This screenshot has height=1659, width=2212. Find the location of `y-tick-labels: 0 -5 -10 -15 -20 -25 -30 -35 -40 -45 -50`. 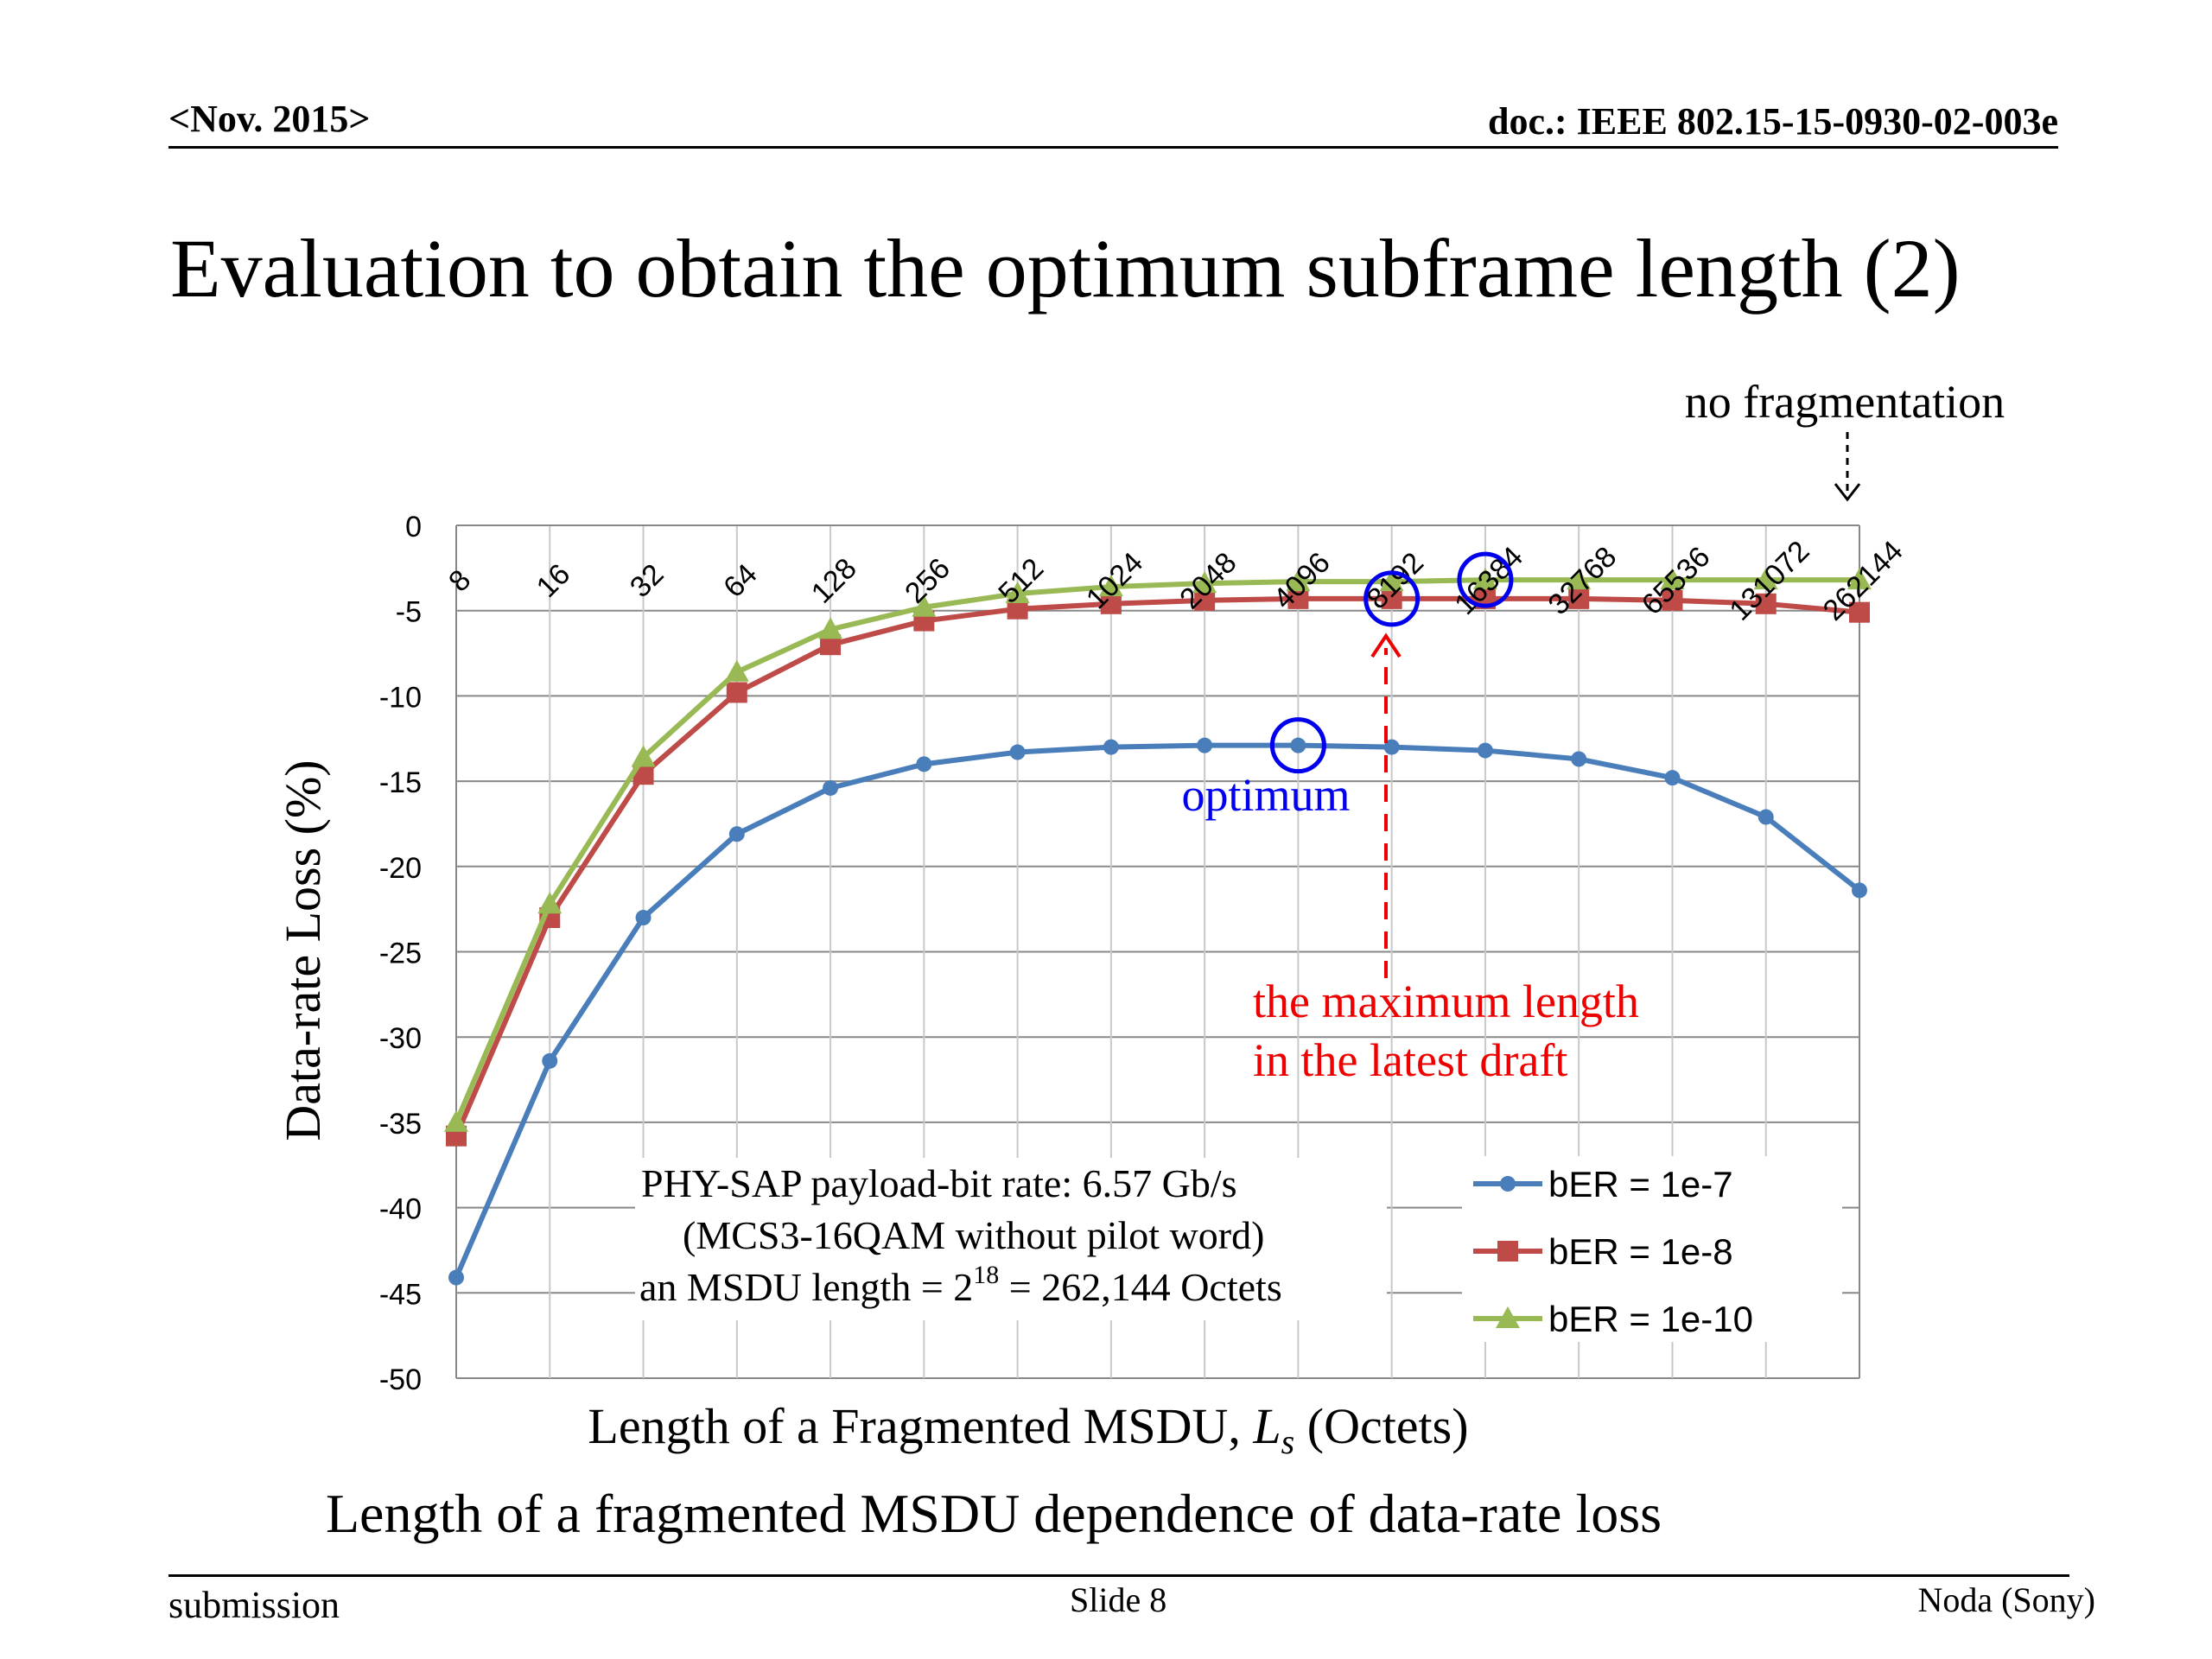

y-tick-labels: 0 -5 -10 -15 -20 -25 -30 -35 -40 -45 -50 is located at coordinates (400, 953).